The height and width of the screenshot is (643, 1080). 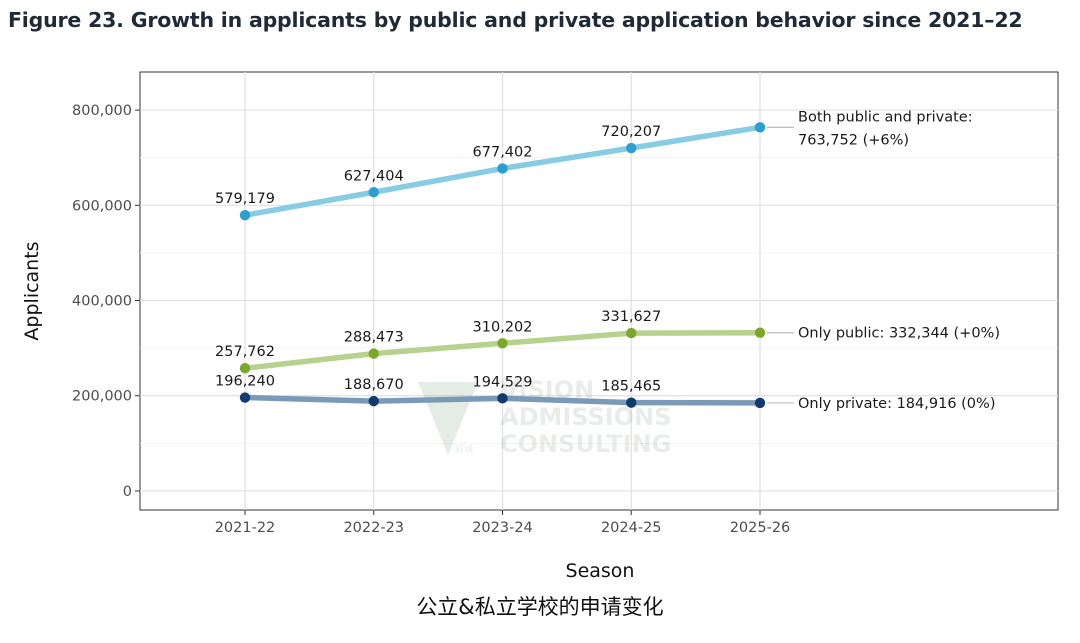 I want to click on data-label: 196,240, so click(x=245, y=382).